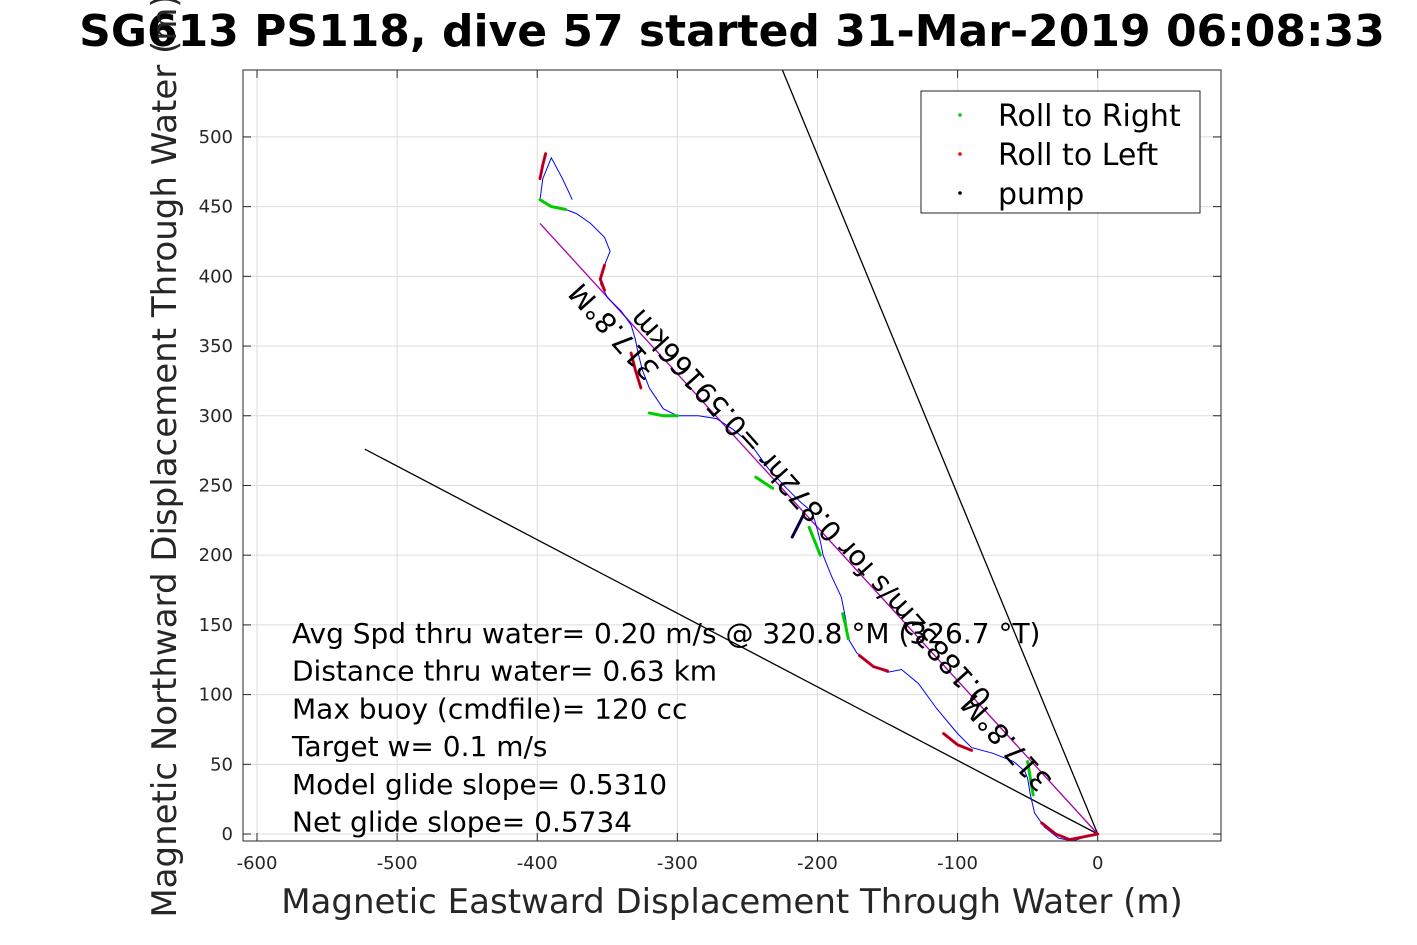 The image size is (1417, 945). What do you see at coordinates (1097, 863) in the screenshot?
I see `x-tick-label: 0` at bounding box center [1097, 863].